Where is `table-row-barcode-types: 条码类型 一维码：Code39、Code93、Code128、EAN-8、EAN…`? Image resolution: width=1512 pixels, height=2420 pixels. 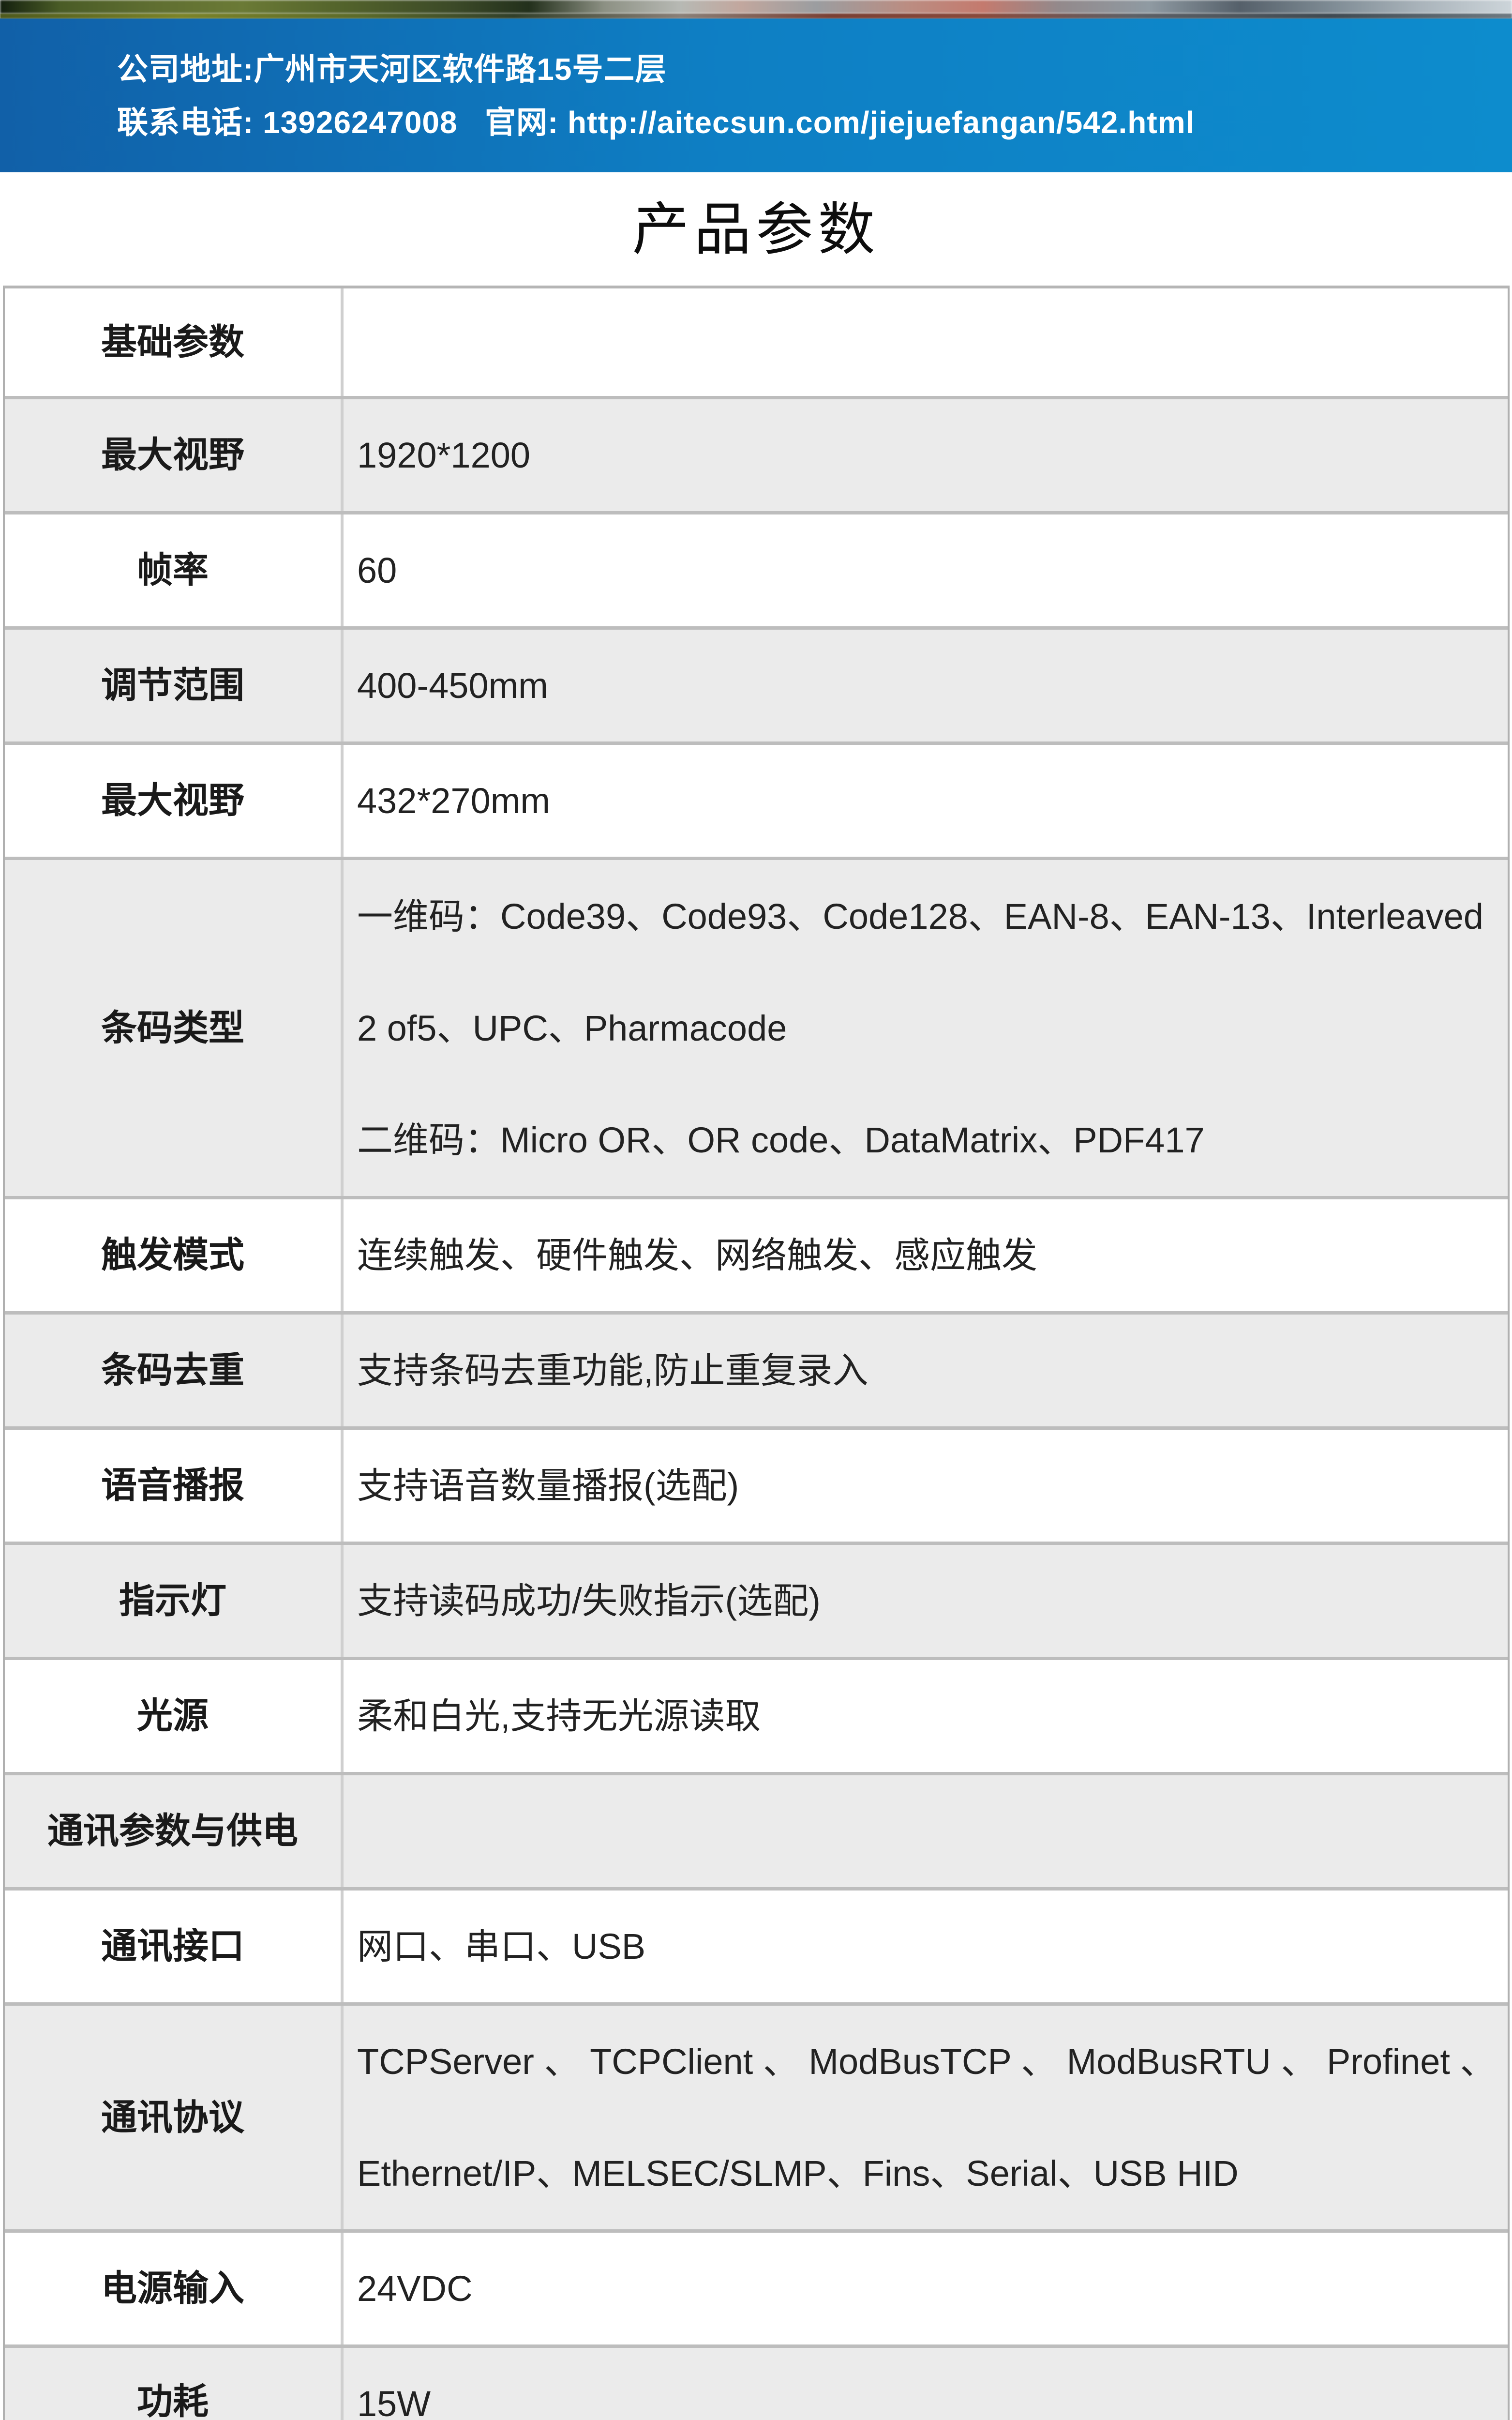 table-row-barcode-types: 条码类型 一维码：Code39、Code93、Code128、EAN-8、EAN… is located at coordinates (756, 1029).